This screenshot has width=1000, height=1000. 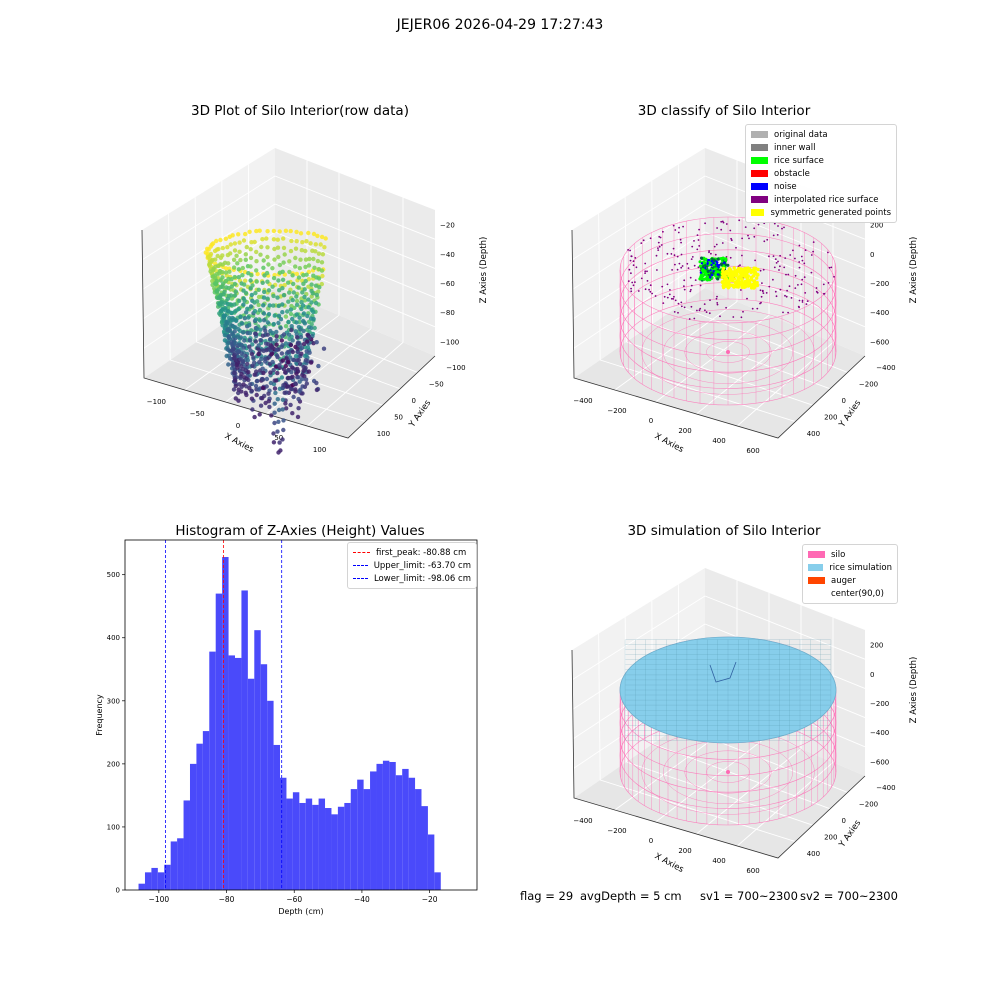 I want to click on legend-entry: symmetric generated points, so click(x=821, y=212).